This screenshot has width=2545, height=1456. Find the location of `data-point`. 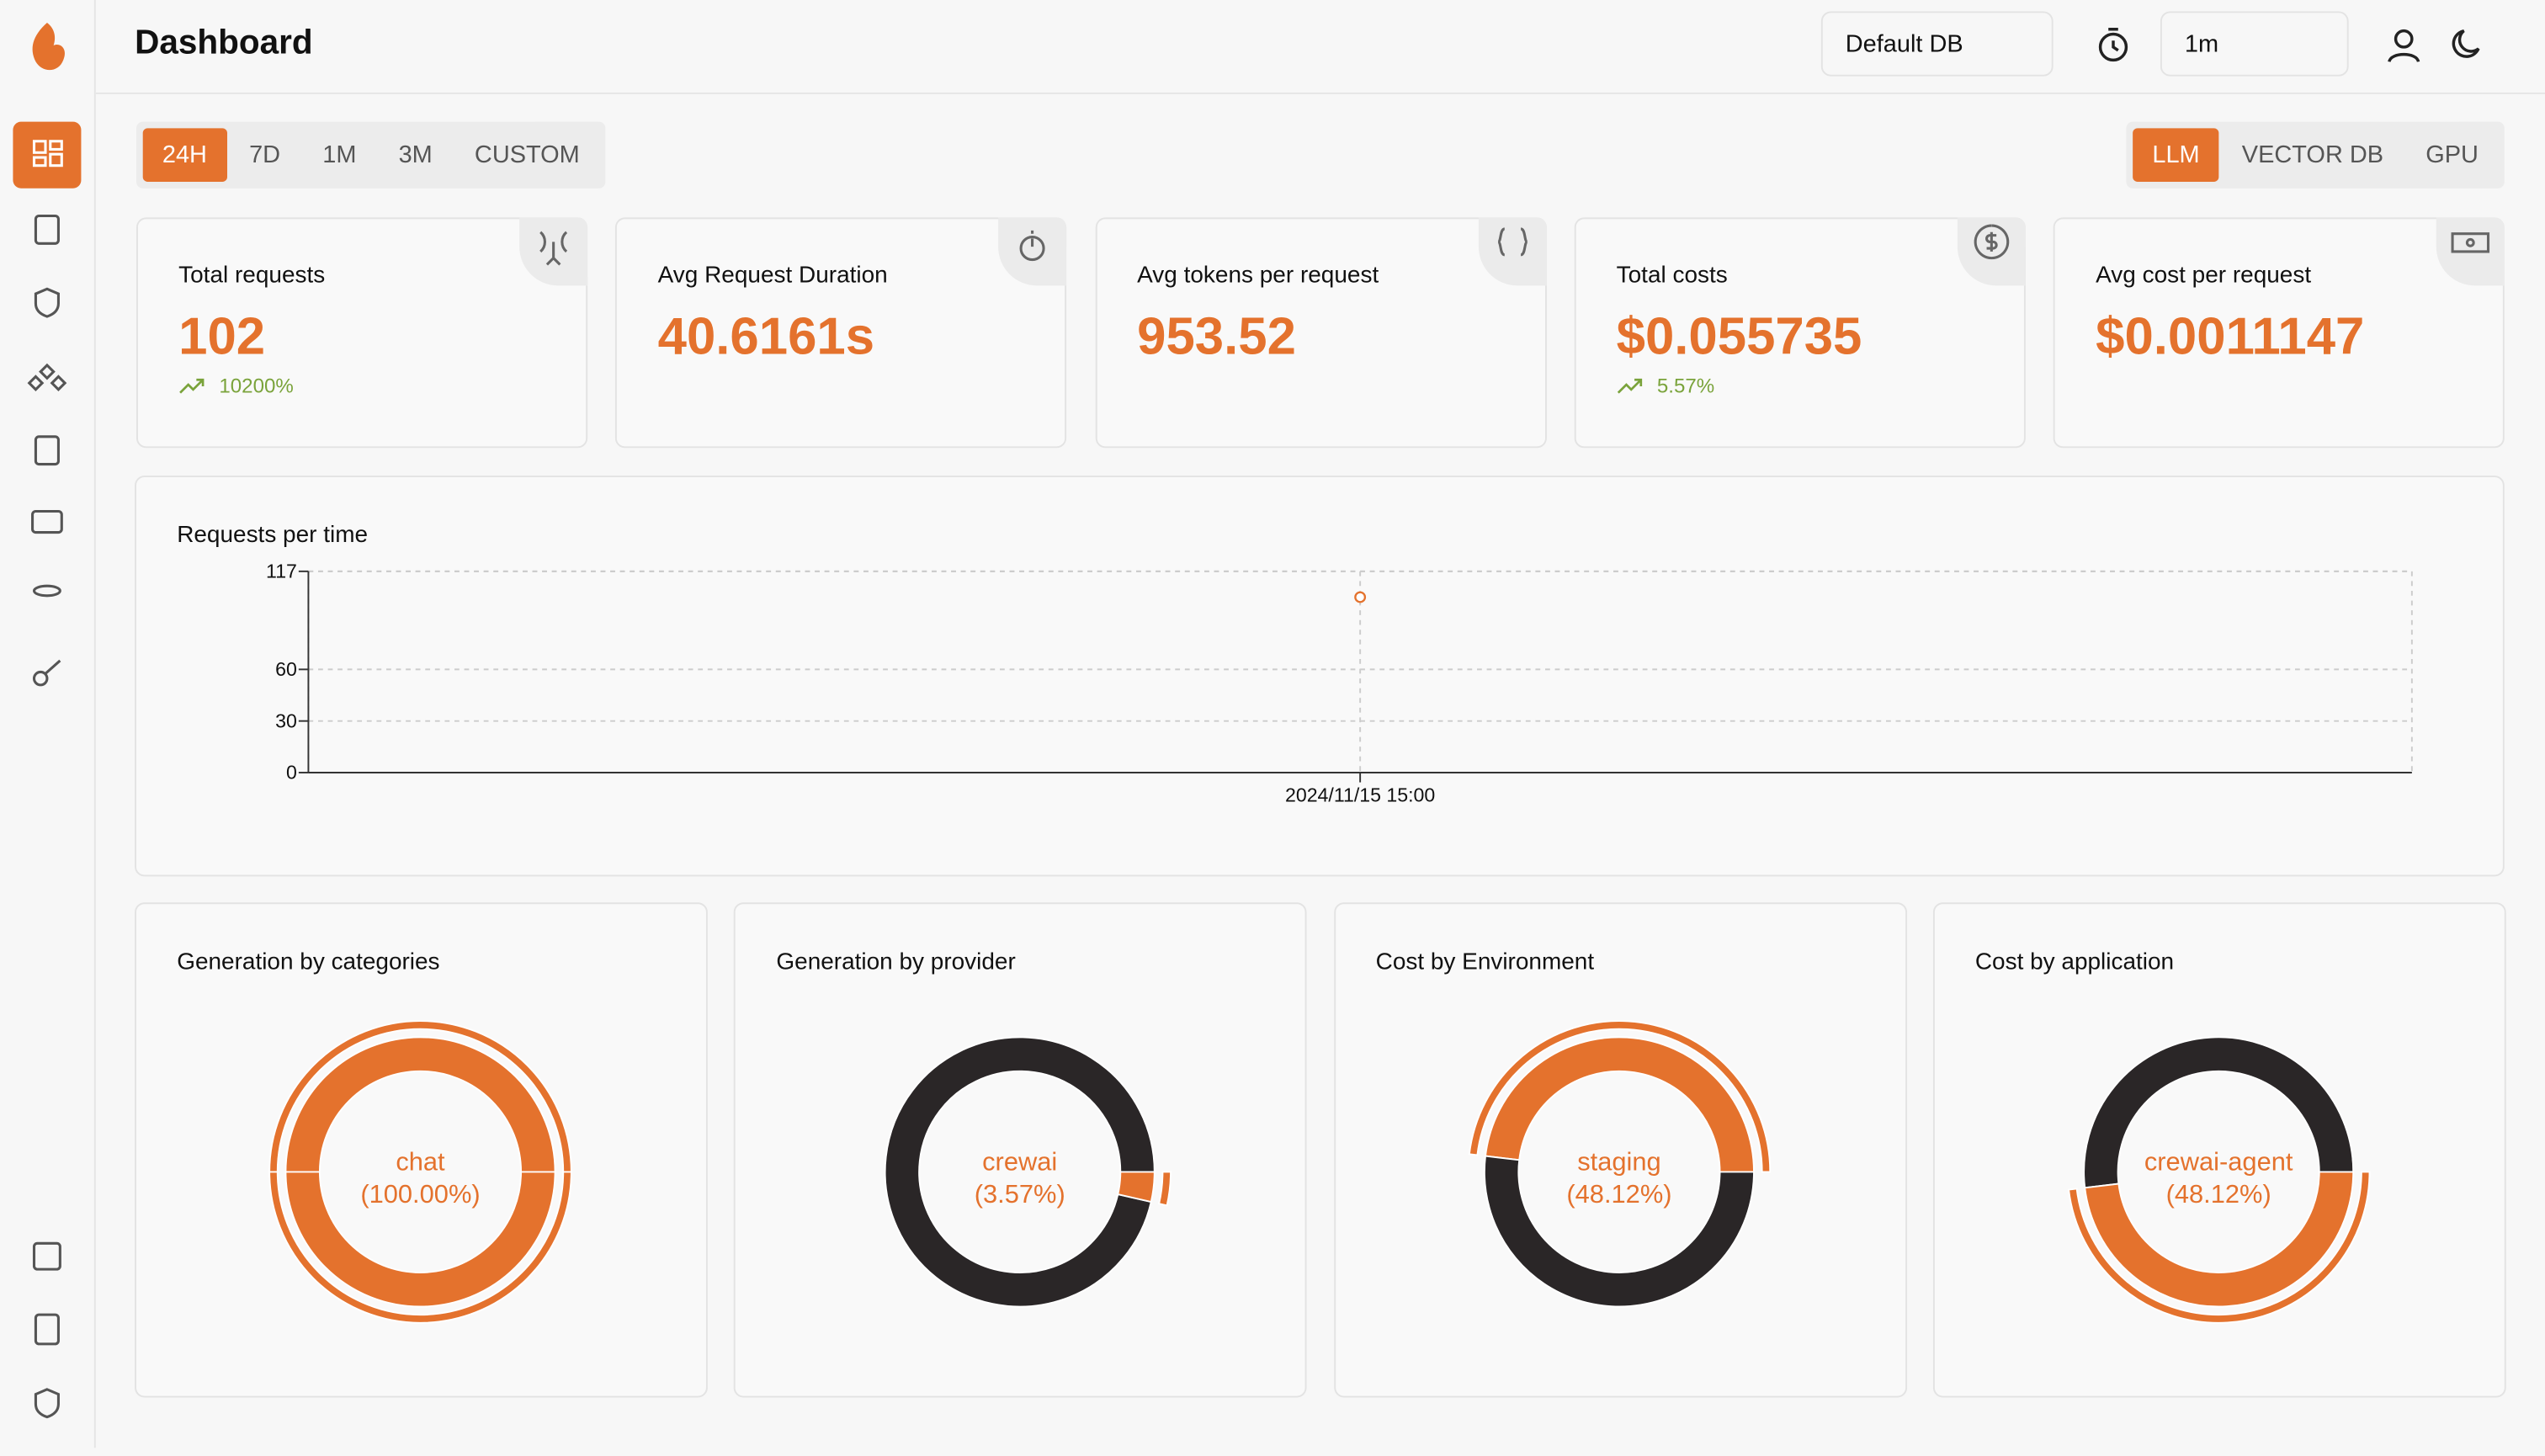

data-point is located at coordinates (1360, 597).